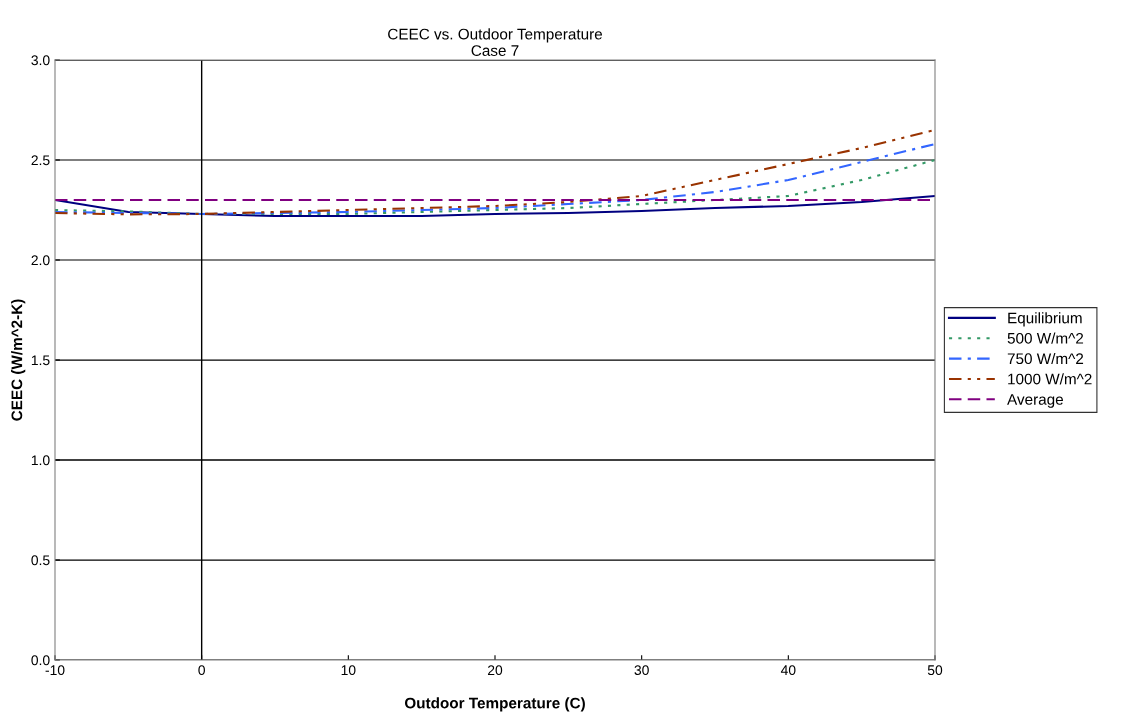 This screenshot has width=1125, height=727. I want to click on x-tick-label: 30, so click(641, 670).